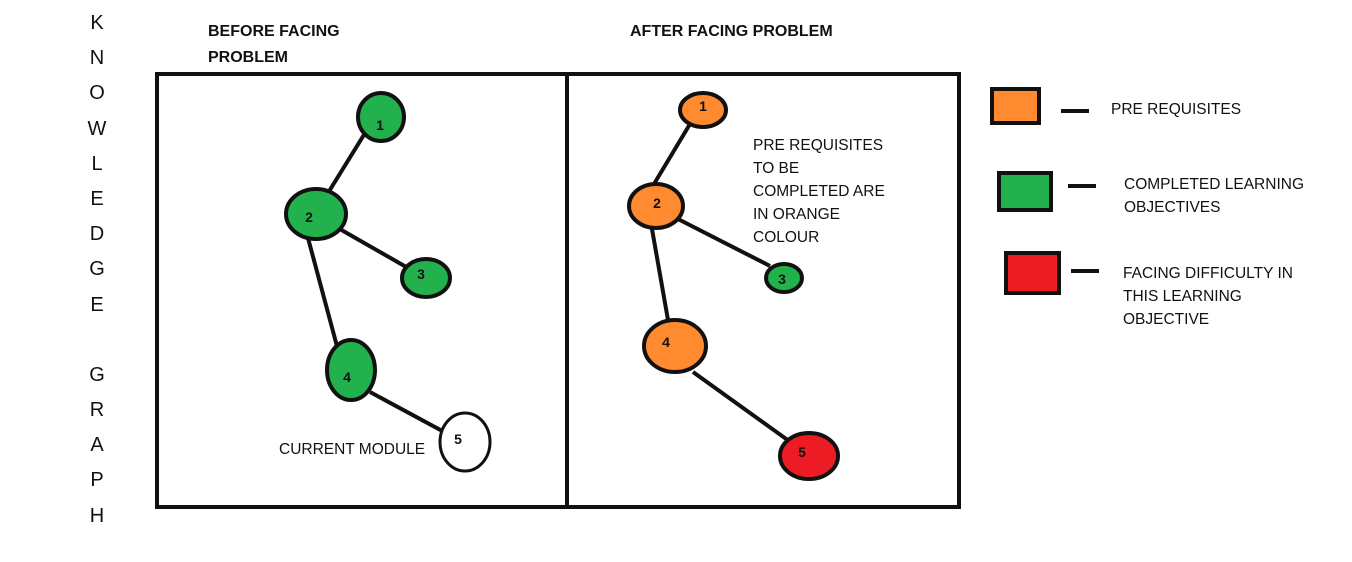  I want to click on legend-label-completed: COMPLETED LEARNING OBJECTIVES, so click(1224, 196).